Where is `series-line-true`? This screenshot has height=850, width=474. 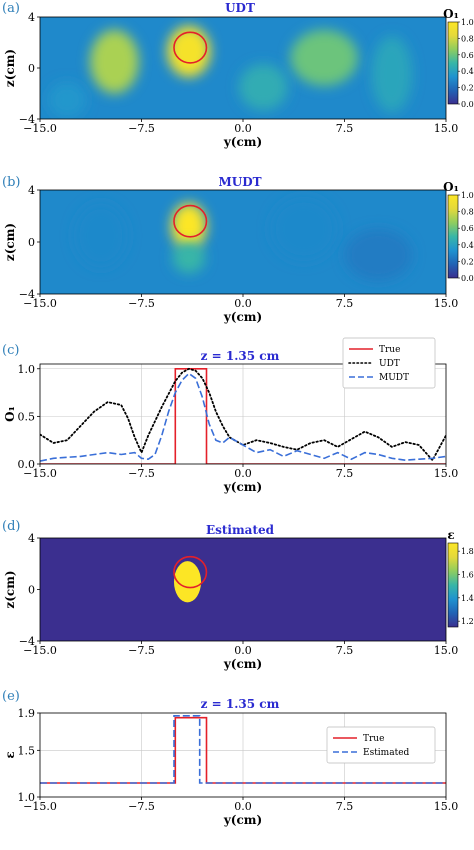
series-line-true is located at coordinates (243, 415).